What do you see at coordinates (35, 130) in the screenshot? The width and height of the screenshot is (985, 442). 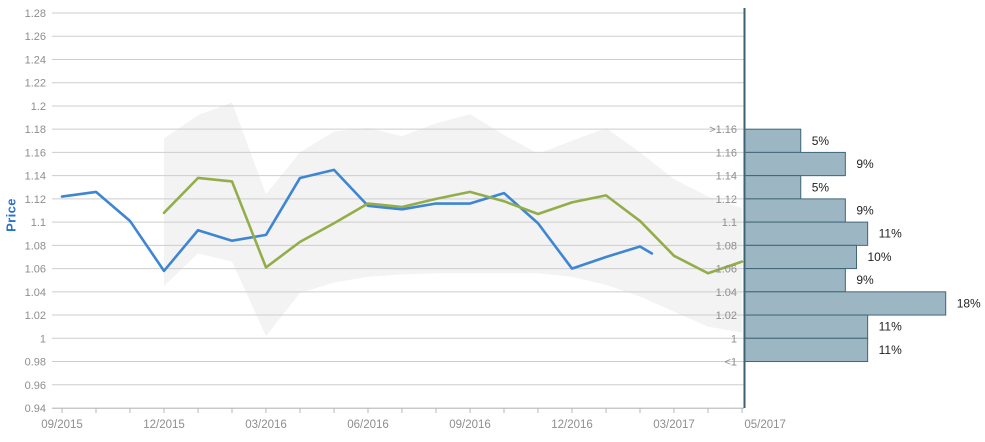 I see `y-axis-tick-label: 1.18` at bounding box center [35, 130].